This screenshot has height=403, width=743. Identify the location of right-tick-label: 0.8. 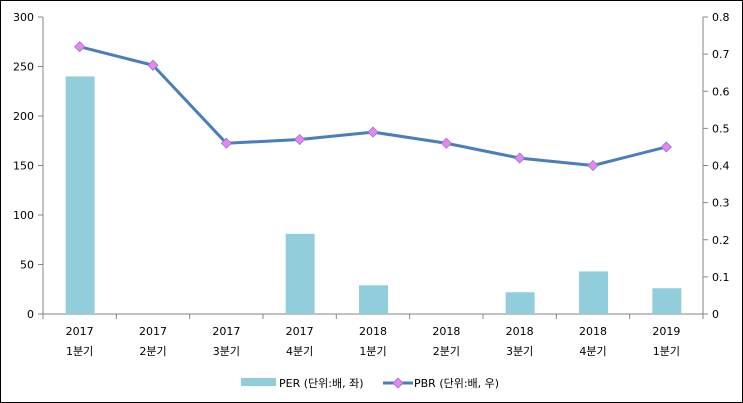
(721, 17).